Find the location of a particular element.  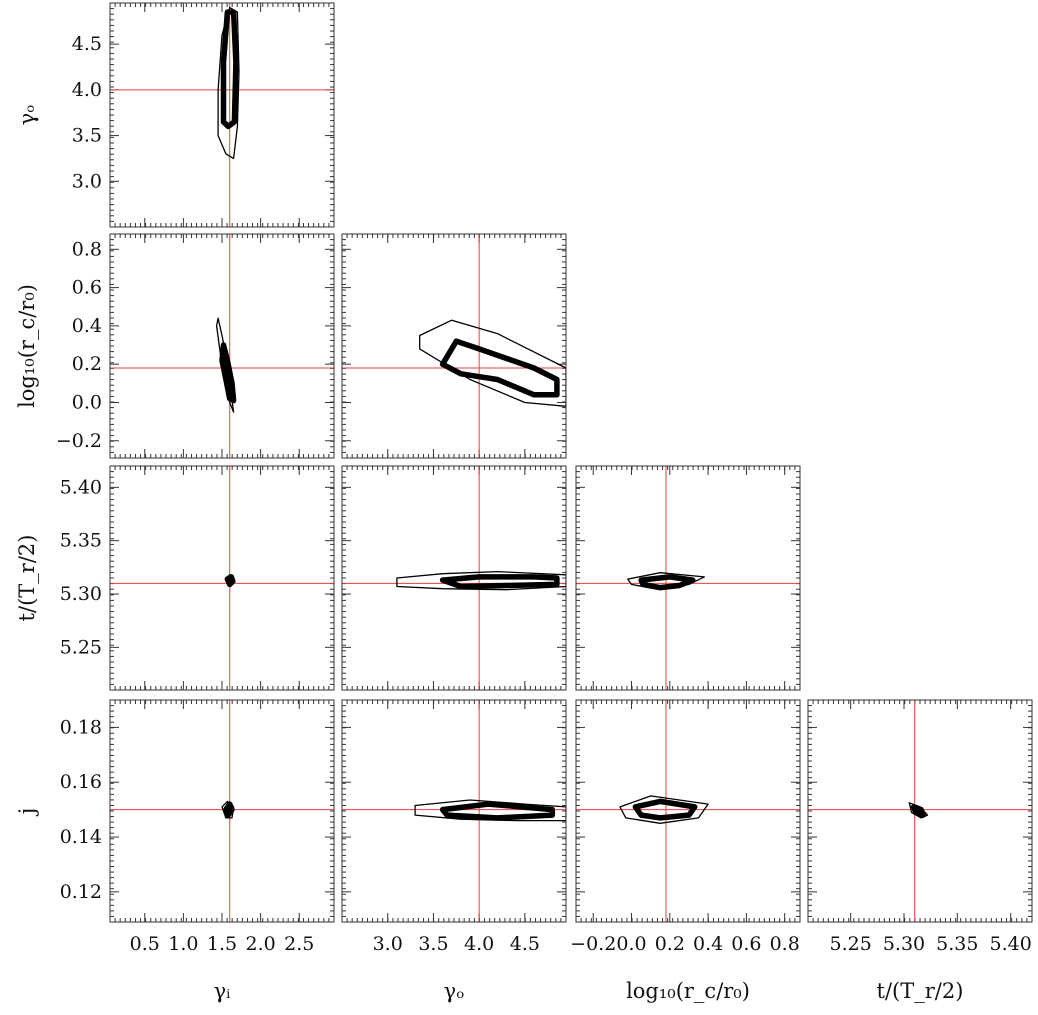

y-tick-label: 0.12 is located at coordinates (81, 892).